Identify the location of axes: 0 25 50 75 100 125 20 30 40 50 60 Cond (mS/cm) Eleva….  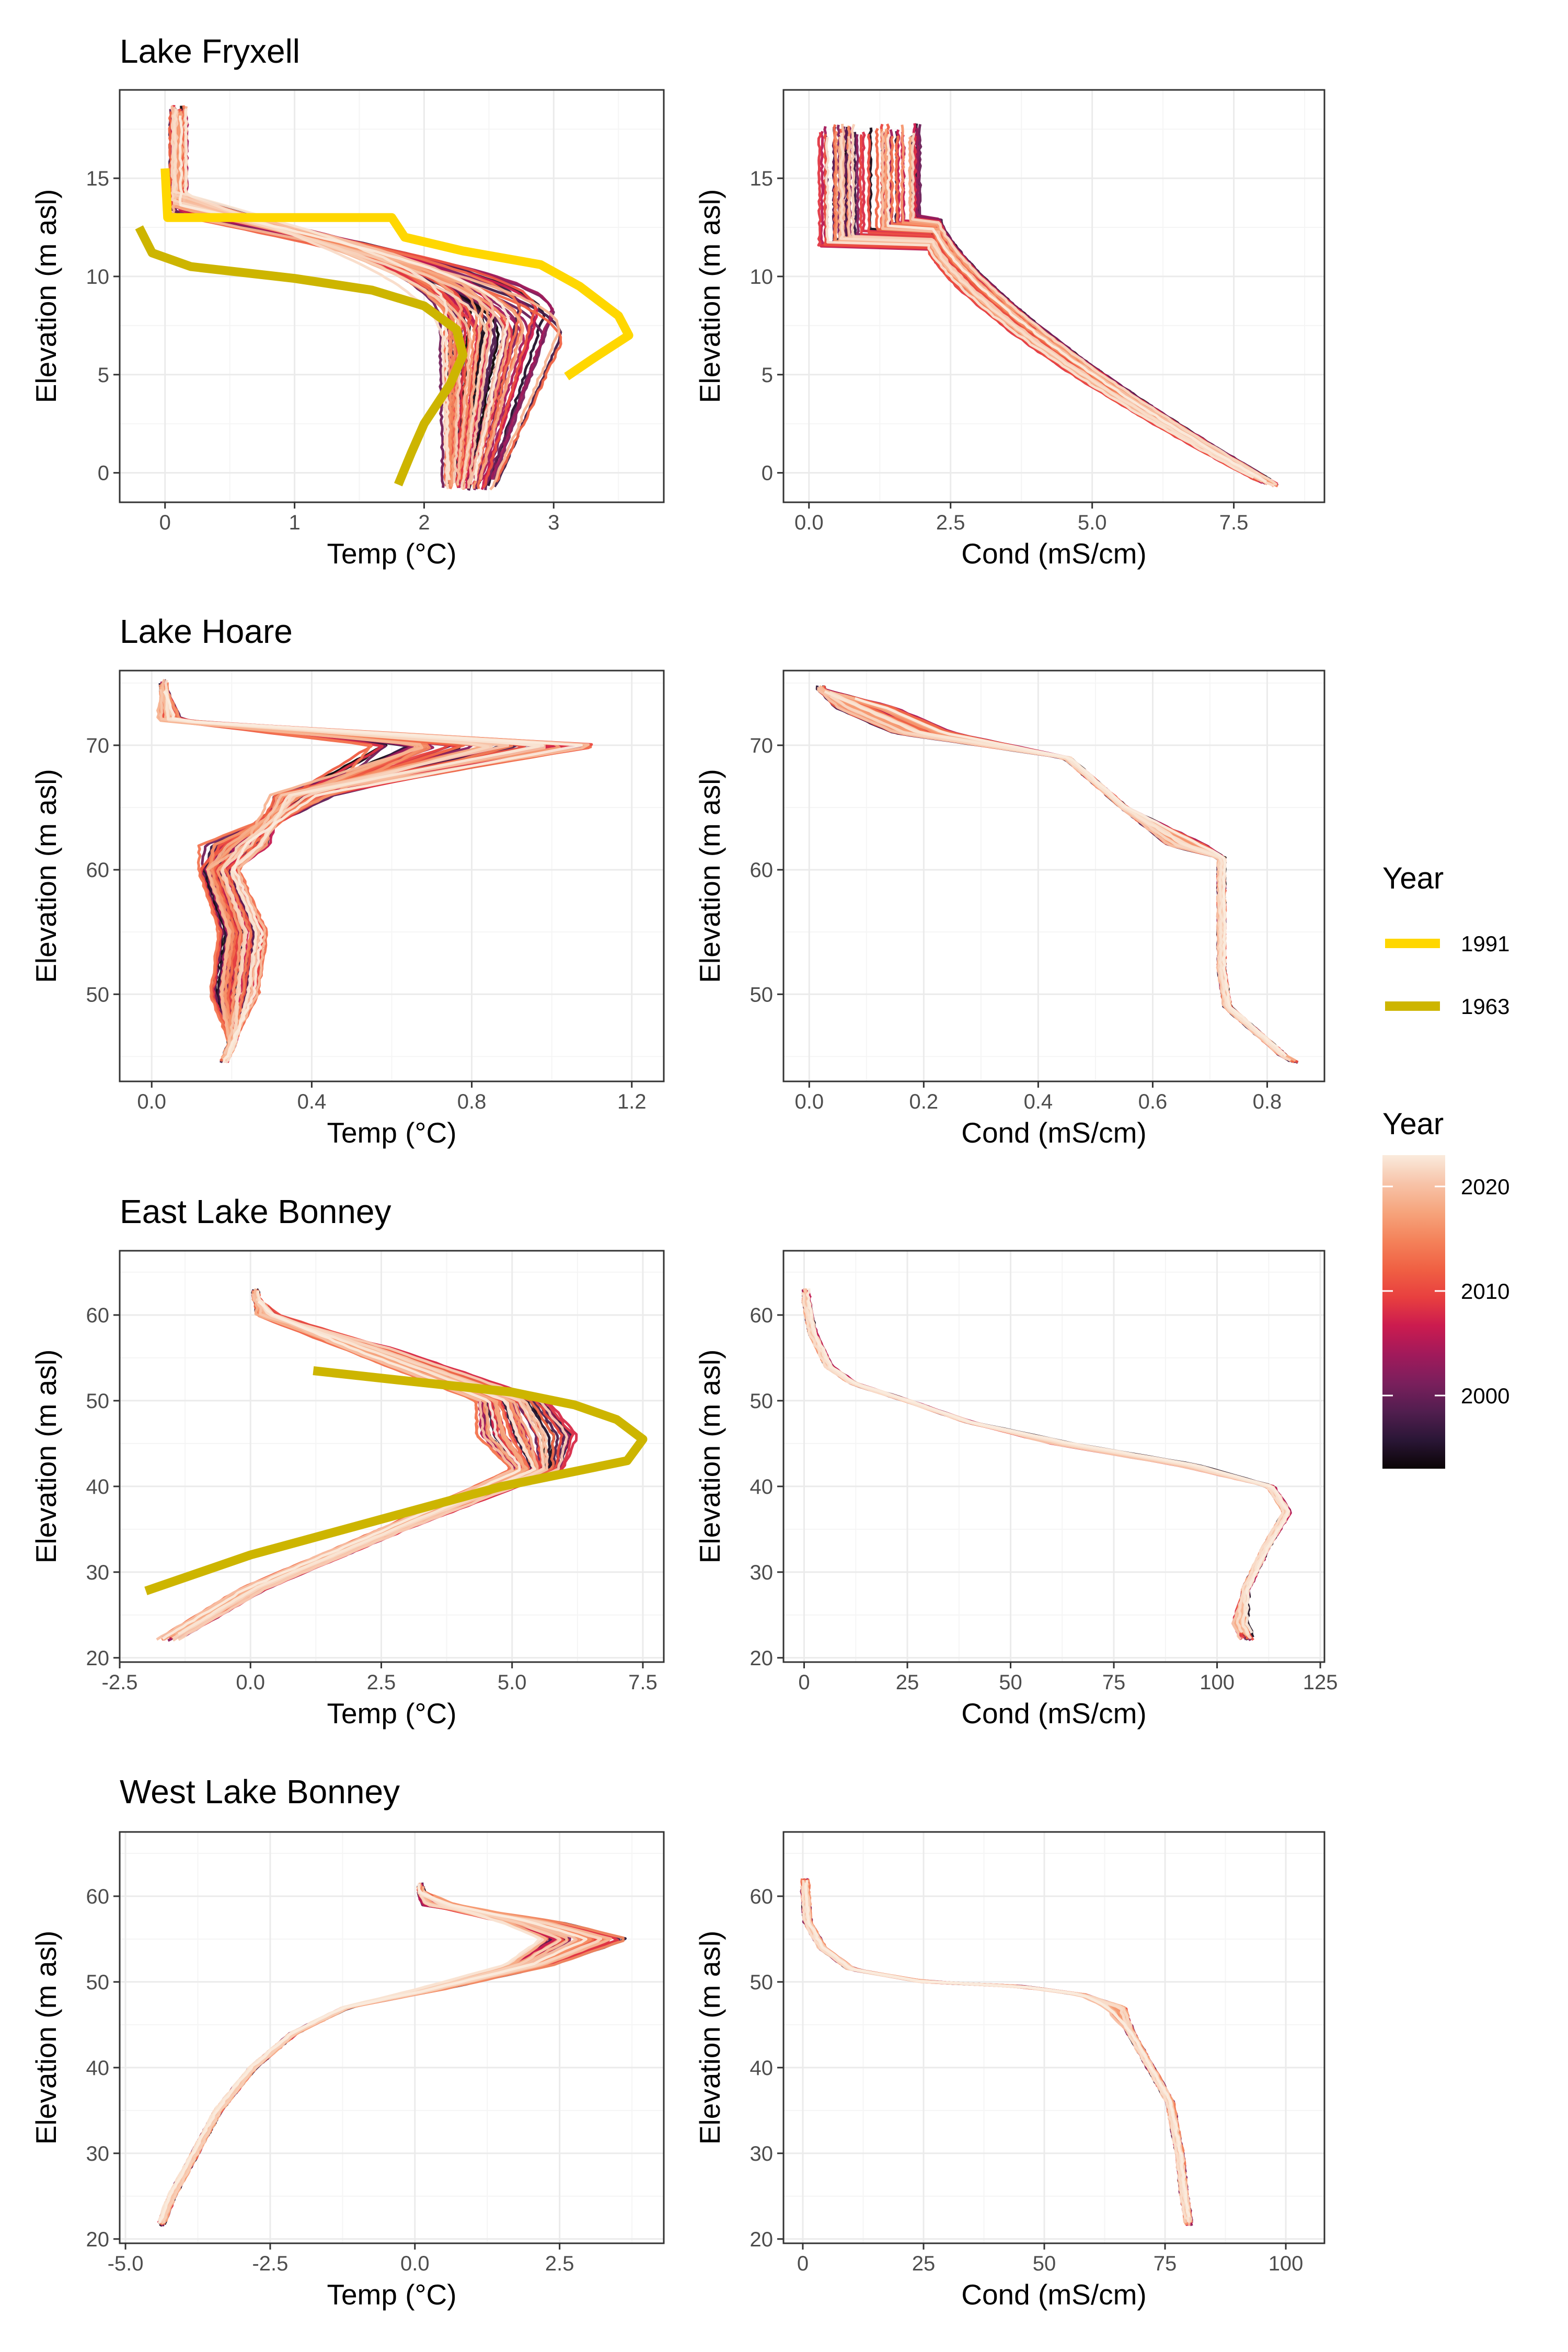
(1016, 1517).